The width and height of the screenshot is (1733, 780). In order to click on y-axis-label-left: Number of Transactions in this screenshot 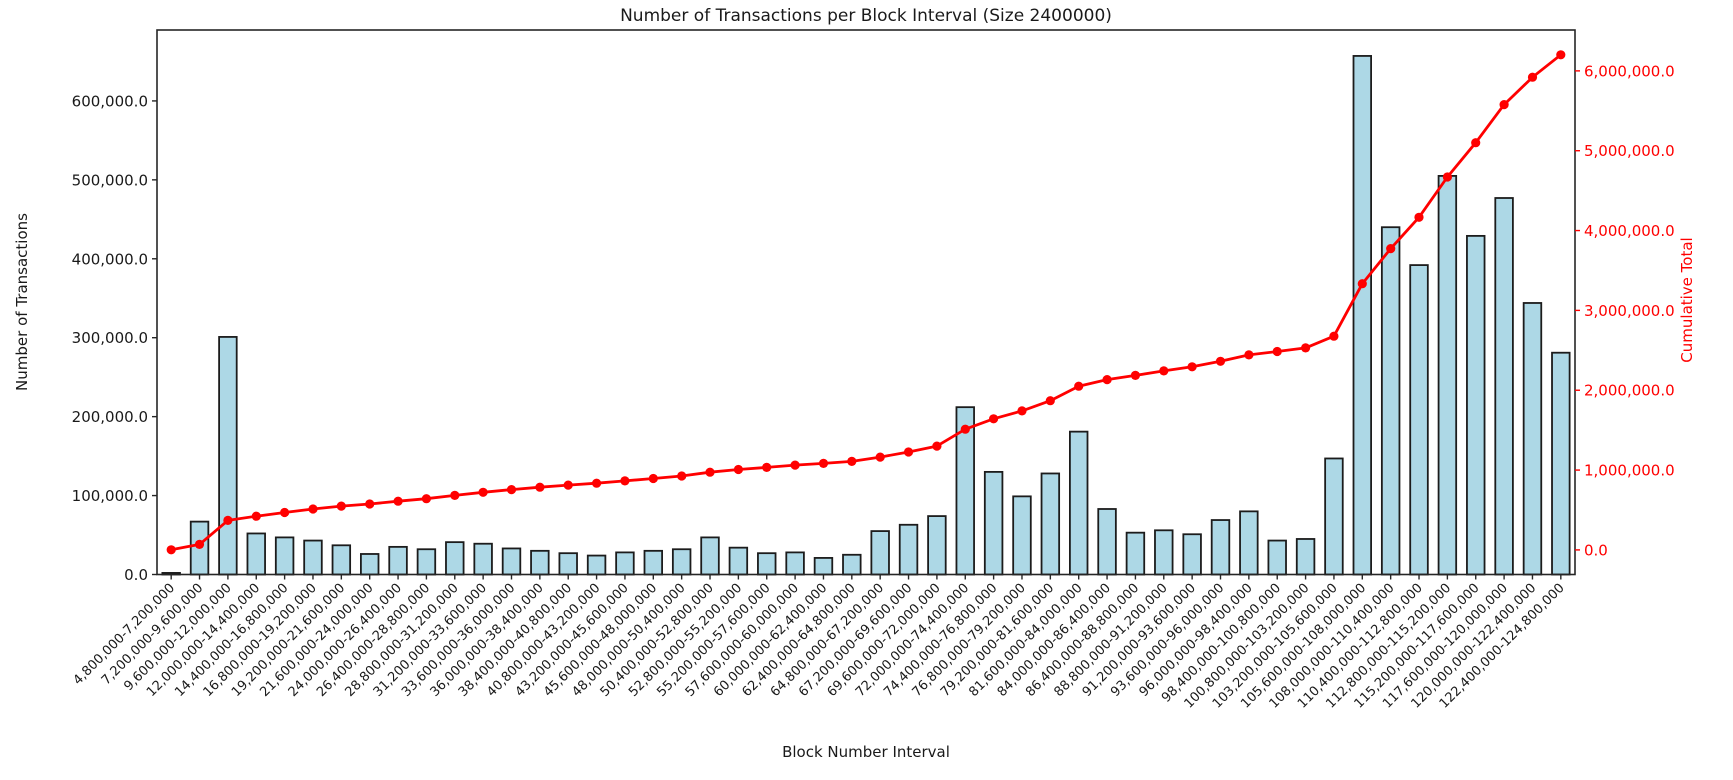, I will do `click(22, 302)`.